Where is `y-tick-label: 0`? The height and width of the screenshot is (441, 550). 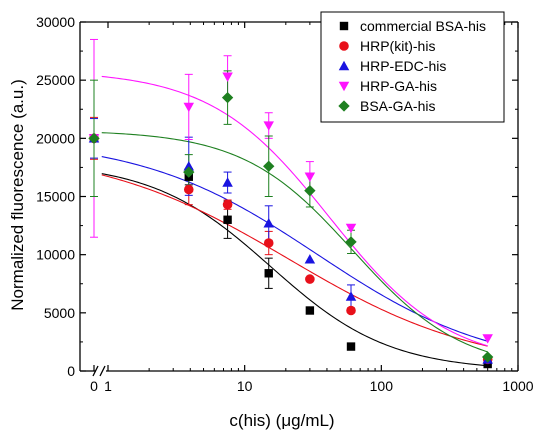
y-tick-label: 0 is located at coordinates (71, 371).